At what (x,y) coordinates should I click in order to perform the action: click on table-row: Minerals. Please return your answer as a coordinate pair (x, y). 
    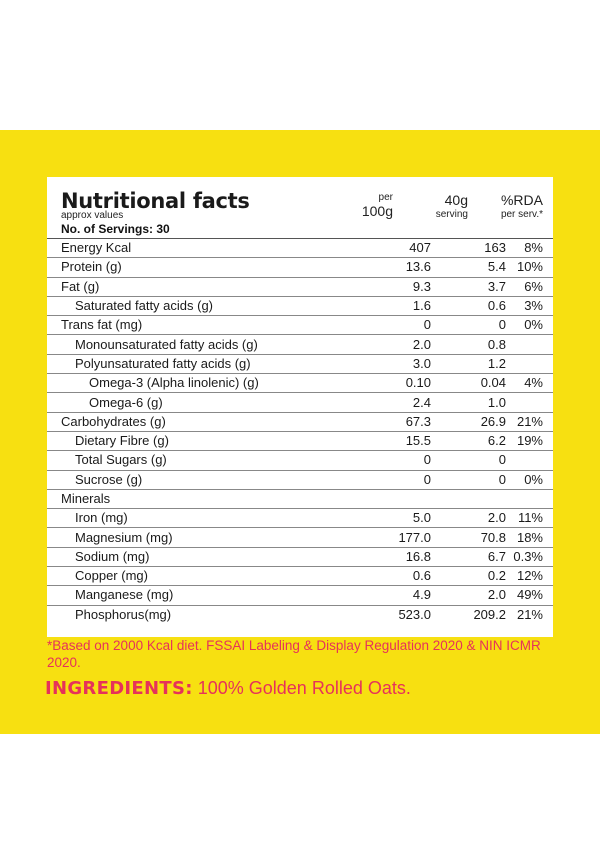
    Looking at the image, I should click on (300, 499).